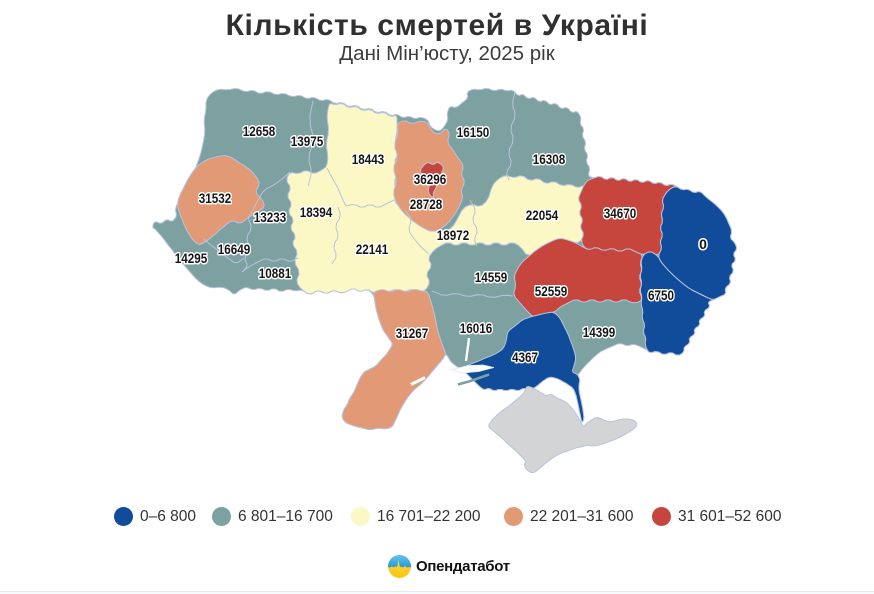  What do you see at coordinates (453, 235) in the screenshot?
I see `svg-text: 18972` at bounding box center [453, 235].